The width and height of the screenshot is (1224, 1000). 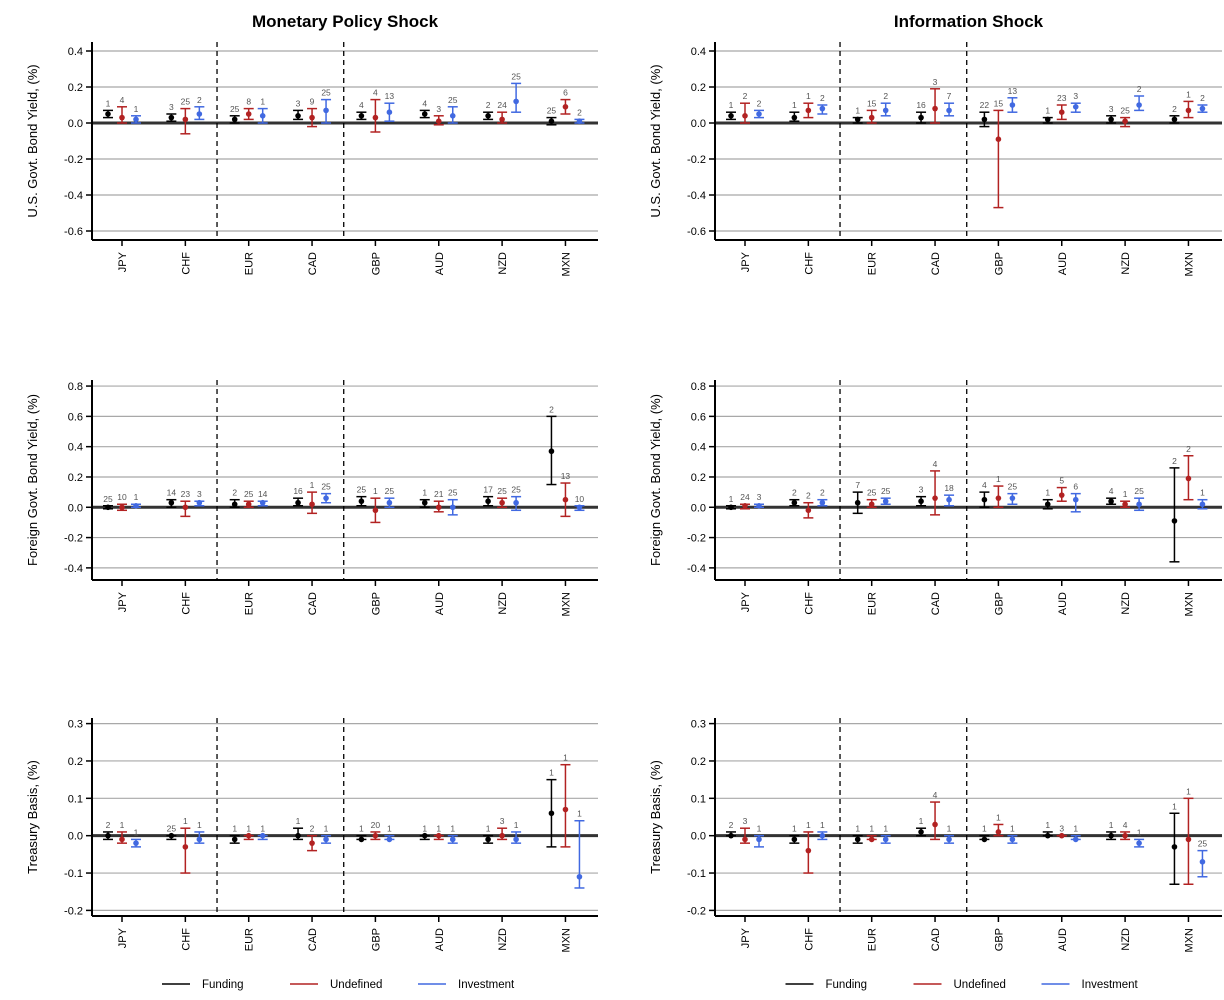 I want to click on count-label: 24, so click(x=502, y=105).